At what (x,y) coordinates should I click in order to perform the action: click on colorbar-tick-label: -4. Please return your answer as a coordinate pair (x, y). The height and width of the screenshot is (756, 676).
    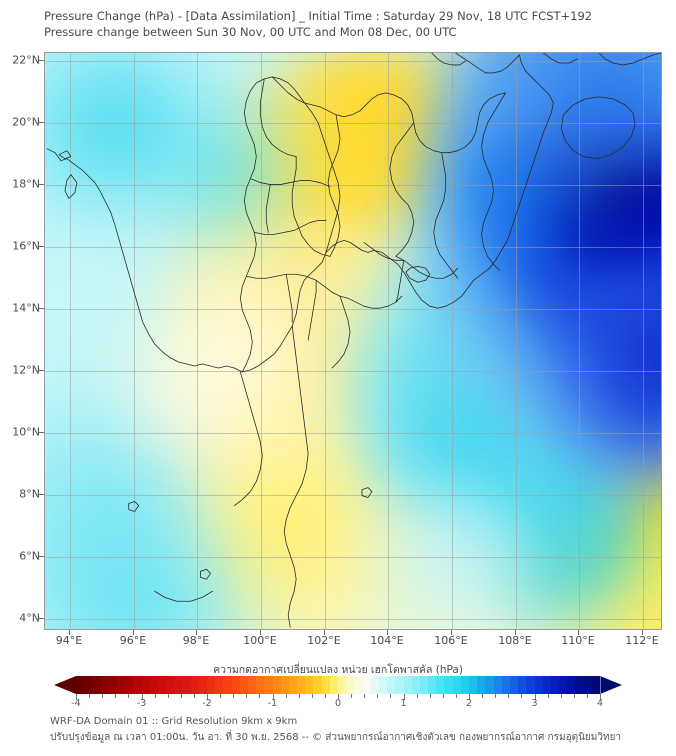
    Looking at the image, I should click on (76, 703).